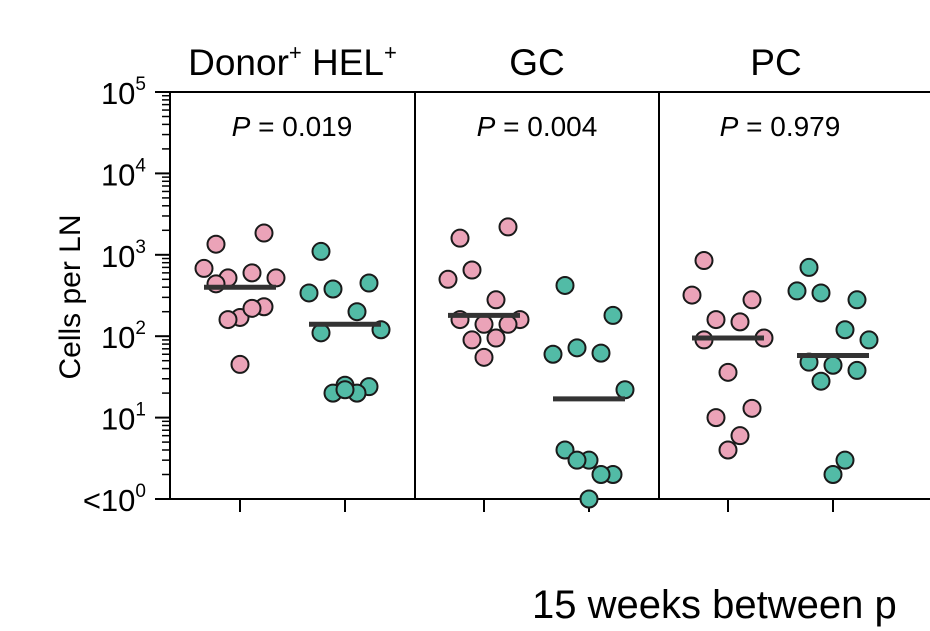 The height and width of the screenshot is (631, 930). I want to click on y-tick-label: 10², so click(123, 336).